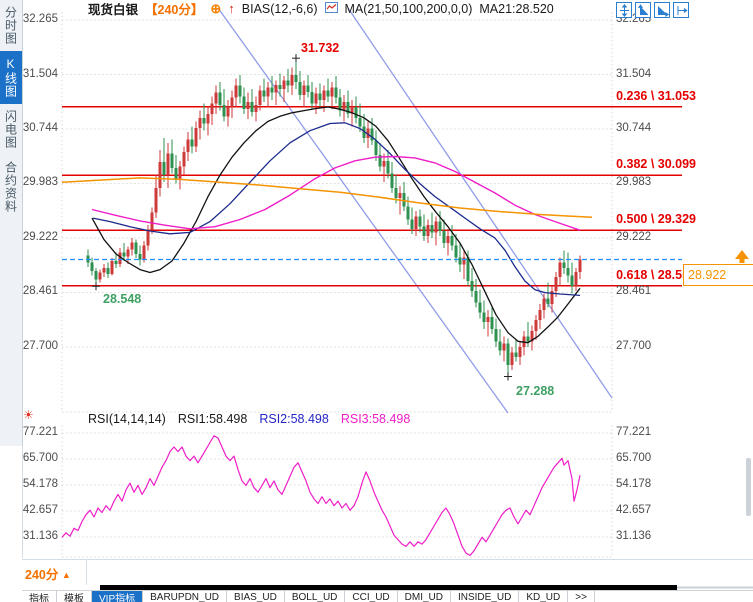  What do you see at coordinates (634, 127) in the screenshot?
I see `price-axis-tick-right: 30.744` at bounding box center [634, 127].